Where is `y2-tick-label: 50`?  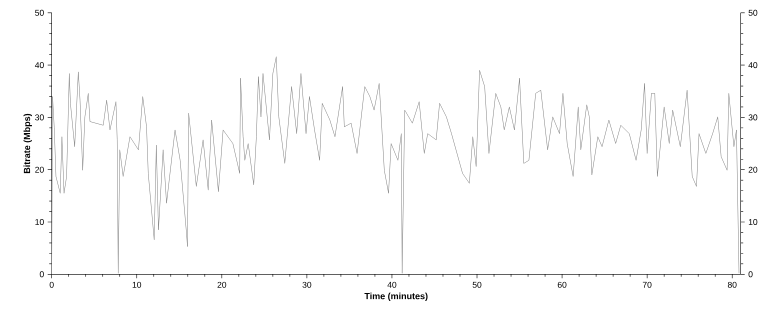
y2-tick-label: 50 is located at coordinates (753, 13).